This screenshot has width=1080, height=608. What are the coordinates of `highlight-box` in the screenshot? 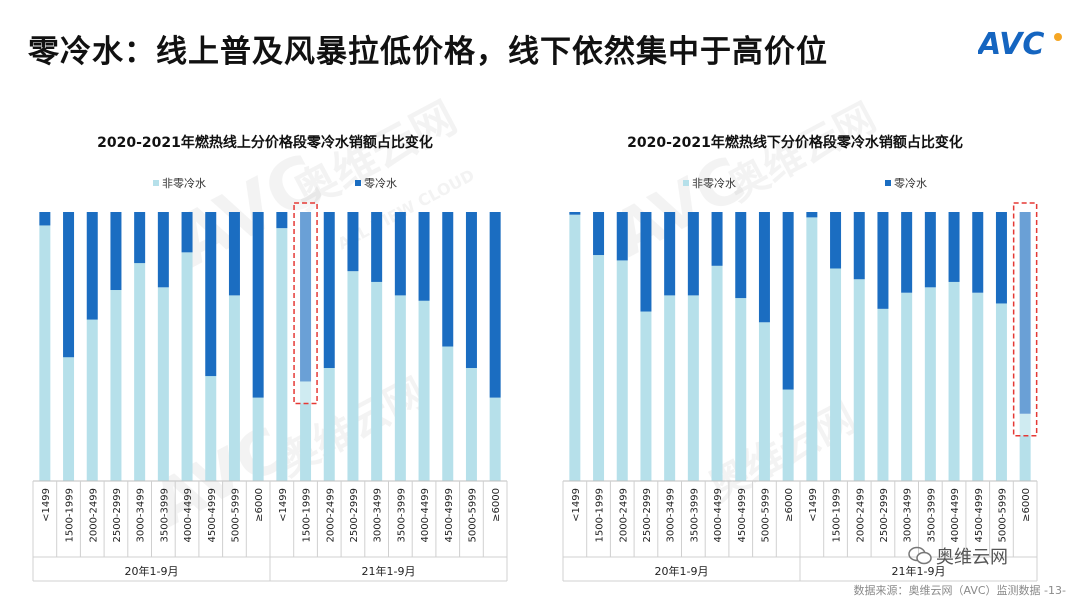 It's located at (305, 303).